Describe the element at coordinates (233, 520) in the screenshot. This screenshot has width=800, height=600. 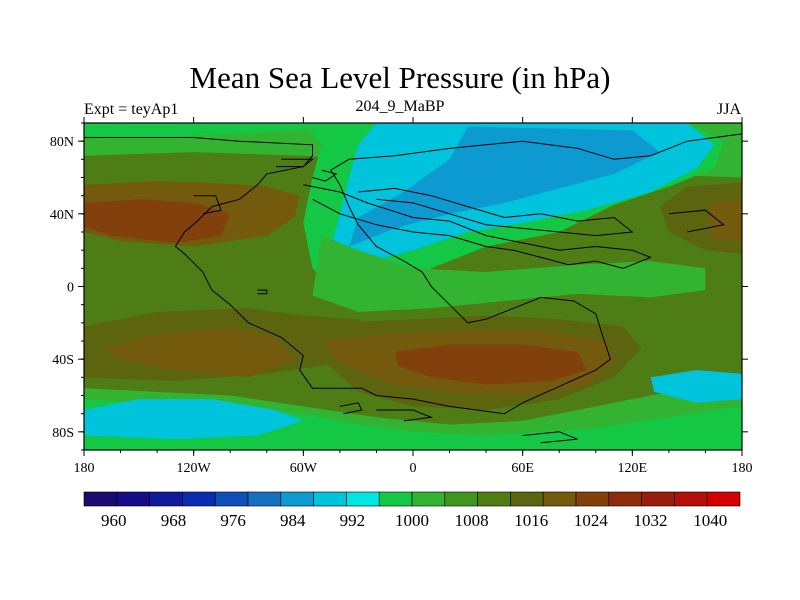
I see `colorbar-label: 976` at that location.